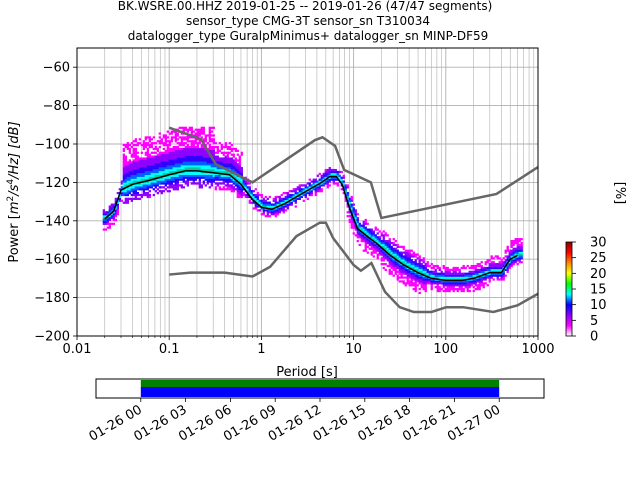 This screenshot has height=480, width=640. I want to click on timeline-bar-green, so click(320, 383).